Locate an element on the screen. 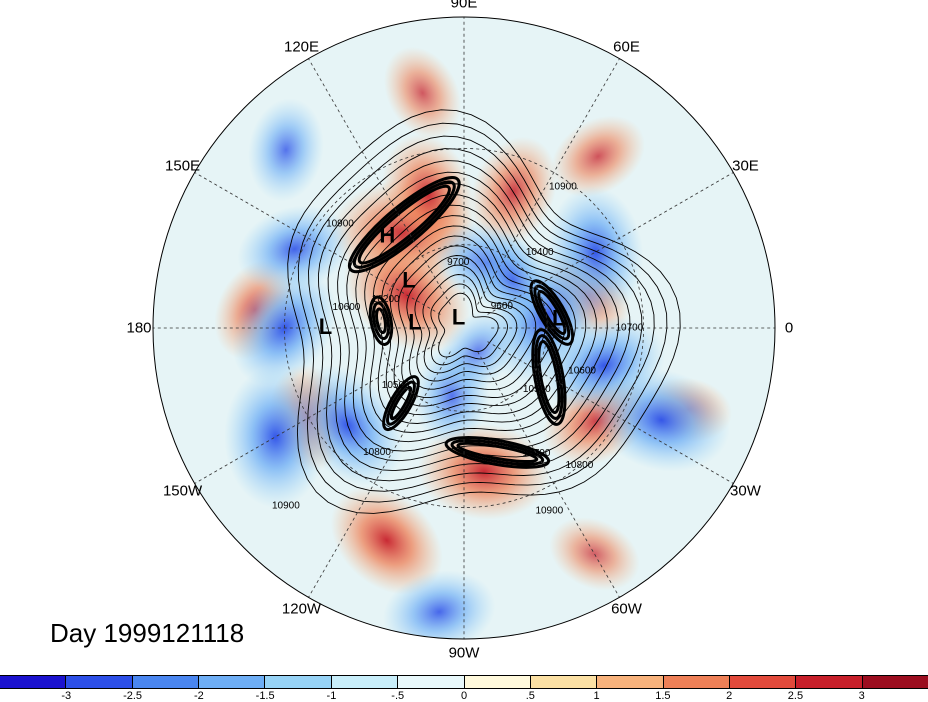 Image resolution: width=928 pixels, height=702 pixels. contour-label: 10200 is located at coordinates (386, 299).